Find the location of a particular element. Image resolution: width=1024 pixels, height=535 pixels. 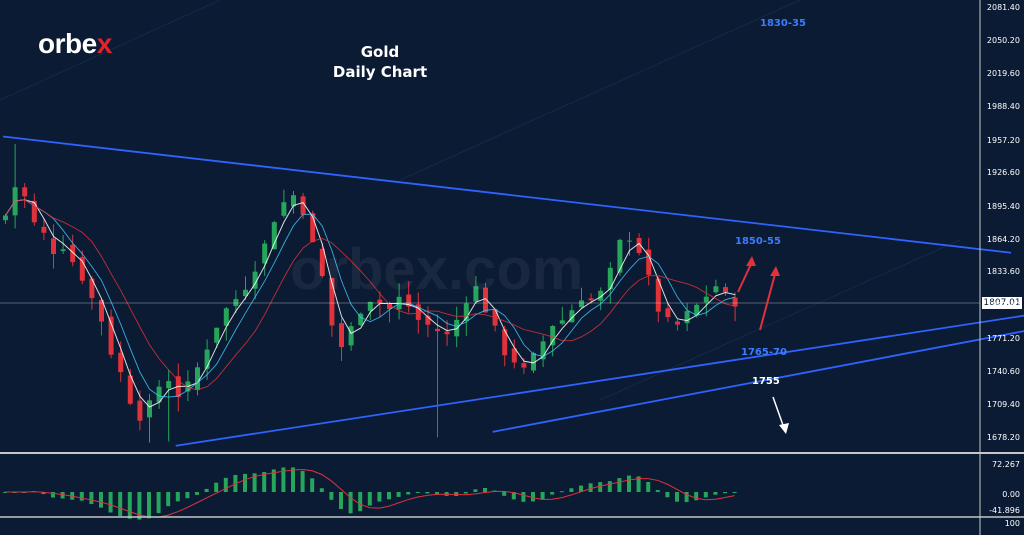

arrow-down-head is located at coordinates (784, 428).